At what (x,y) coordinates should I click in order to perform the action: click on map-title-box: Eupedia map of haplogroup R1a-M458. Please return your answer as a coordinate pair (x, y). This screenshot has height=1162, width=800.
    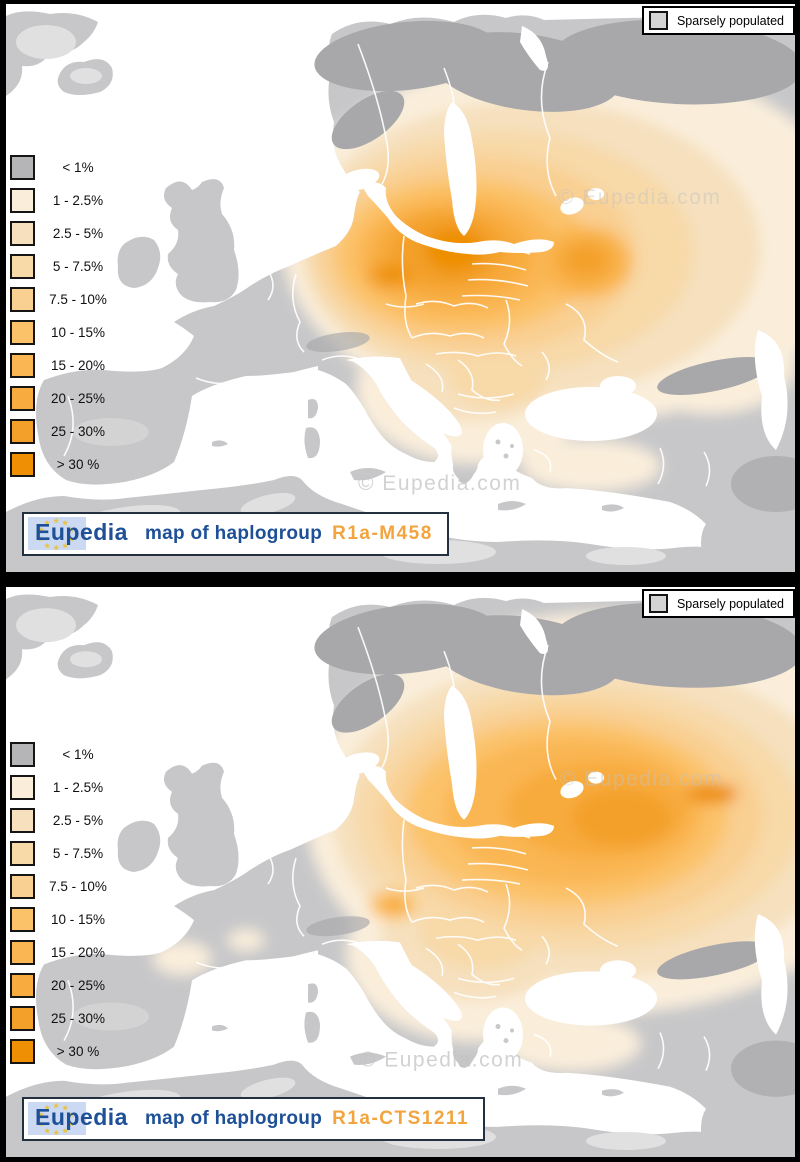
    Looking at the image, I should click on (235, 534).